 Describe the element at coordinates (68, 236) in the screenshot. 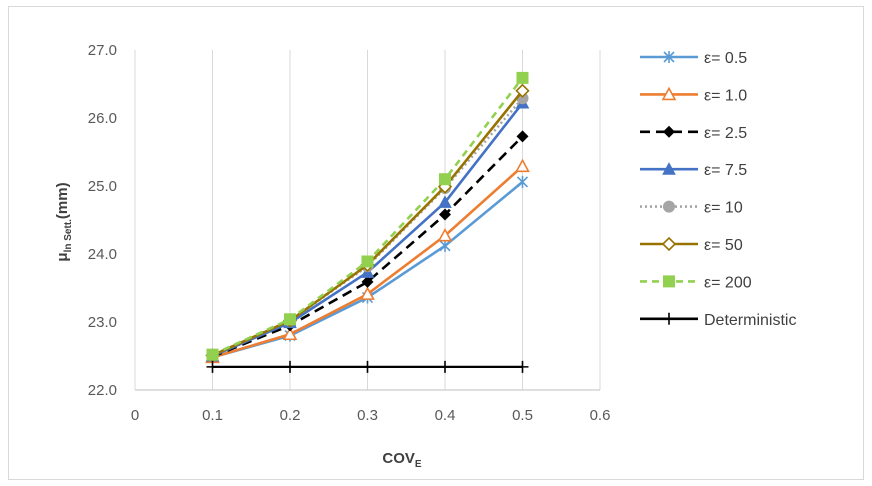

I see `y-axis-title-sub: ln Sett.` at that location.